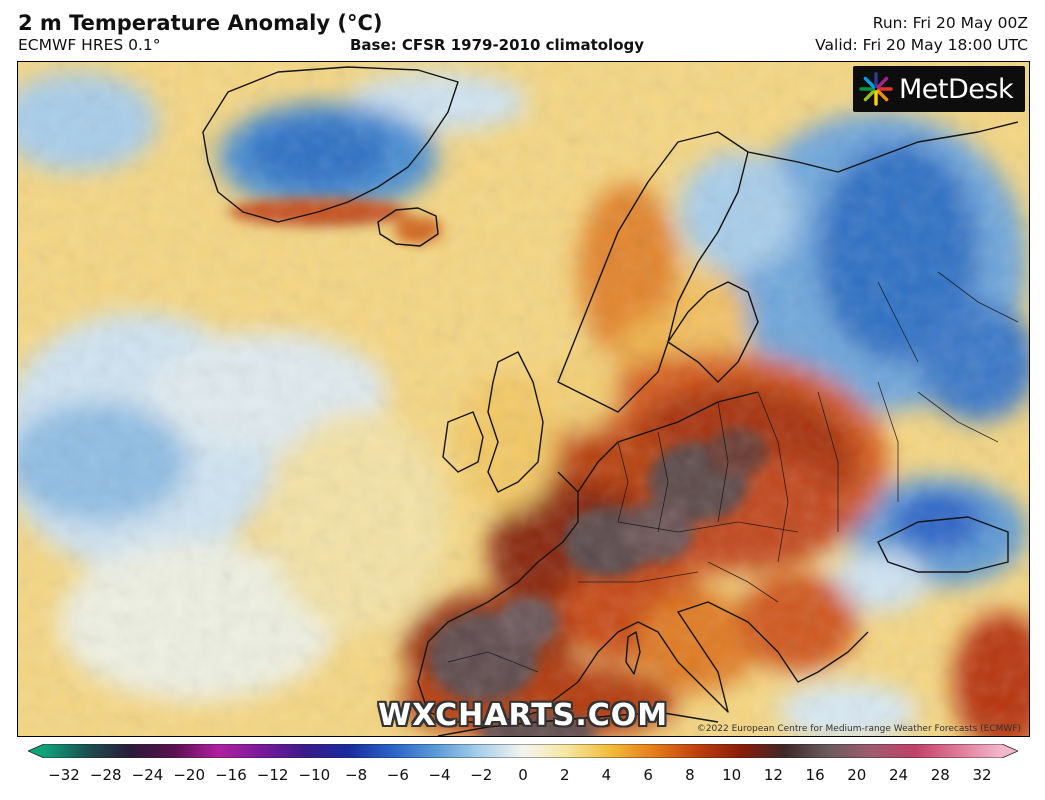  What do you see at coordinates (497, 45) in the screenshot?
I see `climatology-base-label: Base: CFSR 1979-2010 climatology` at bounding box center [497, 45].